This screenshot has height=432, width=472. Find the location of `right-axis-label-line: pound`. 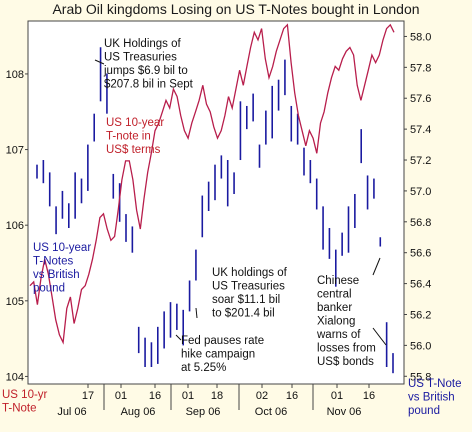

right-axis-label-line: pound is located at coordinates (424, 411).